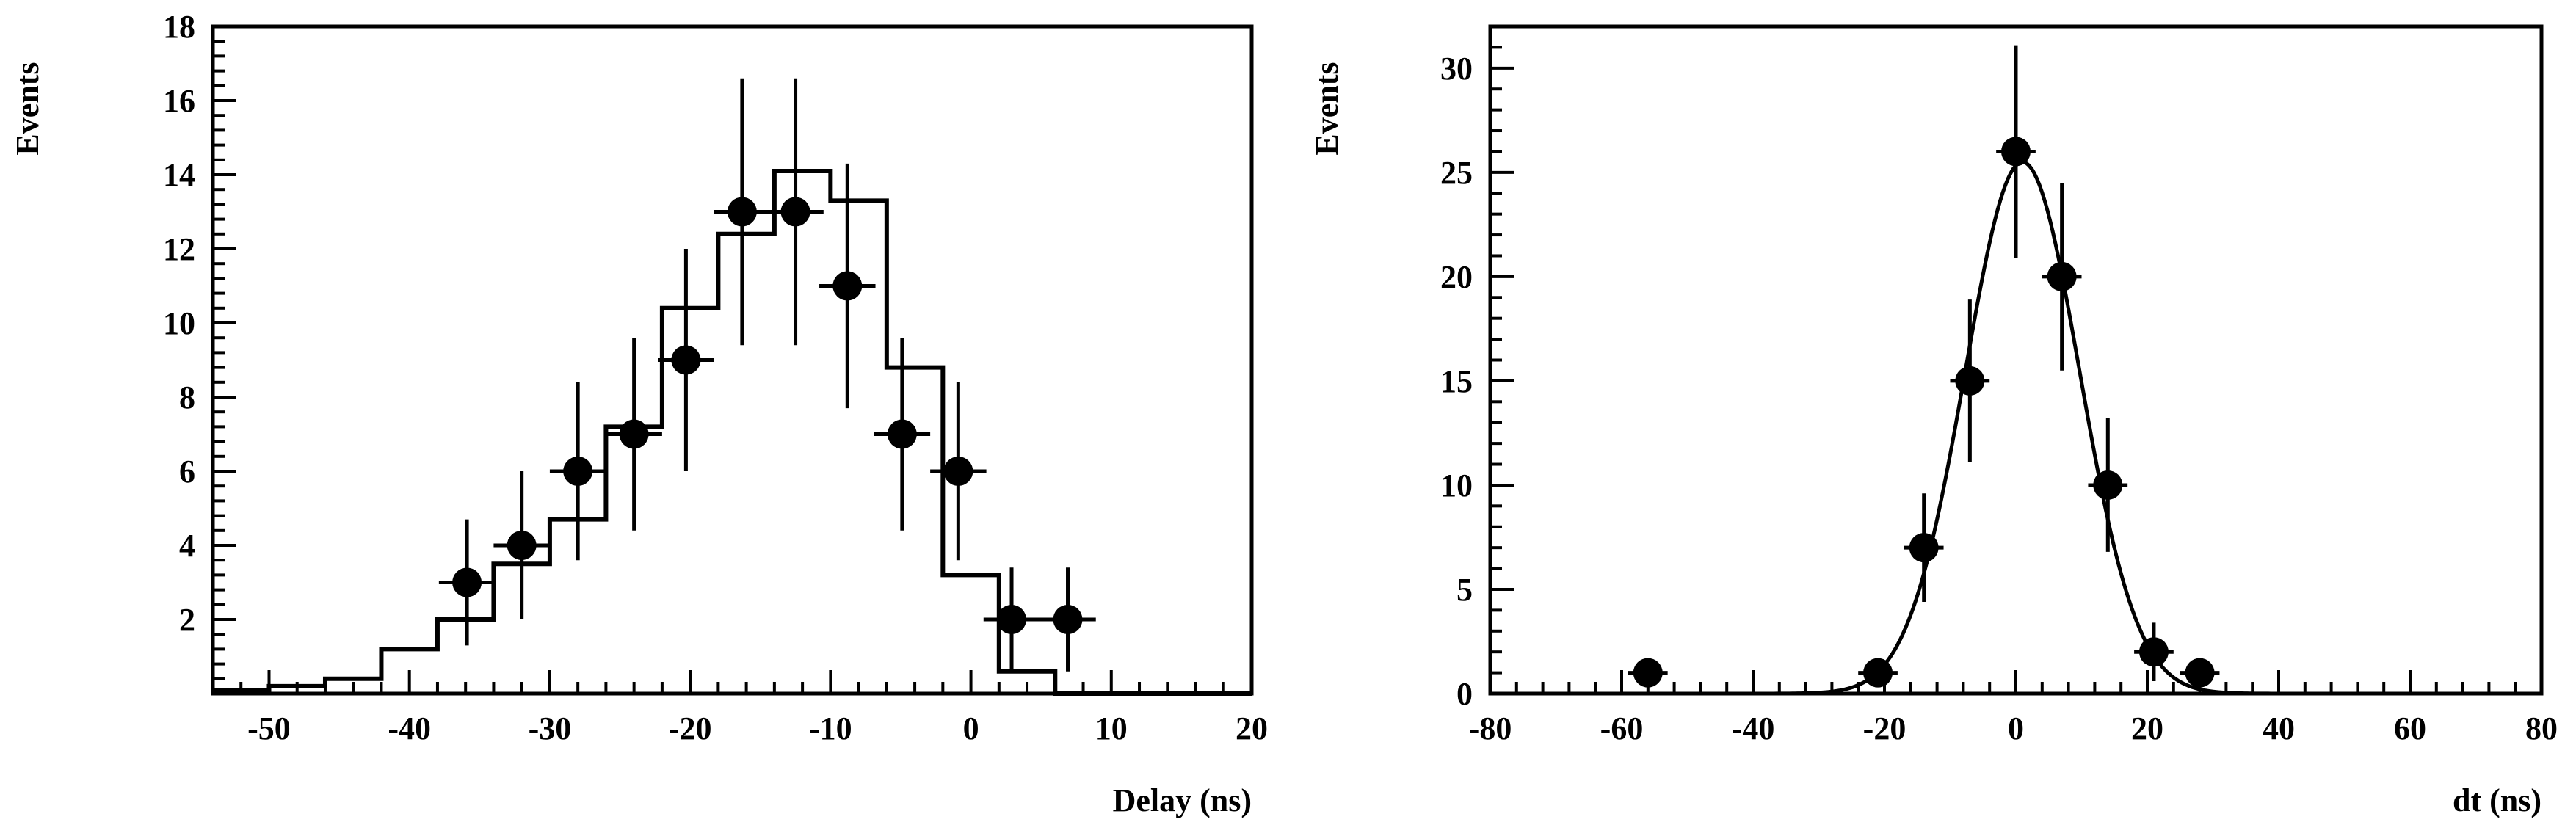  What do you see at coordinates (187, 397) in the screenshot?
I see `y-tick-label: 8` at bounding box center [187, 397].